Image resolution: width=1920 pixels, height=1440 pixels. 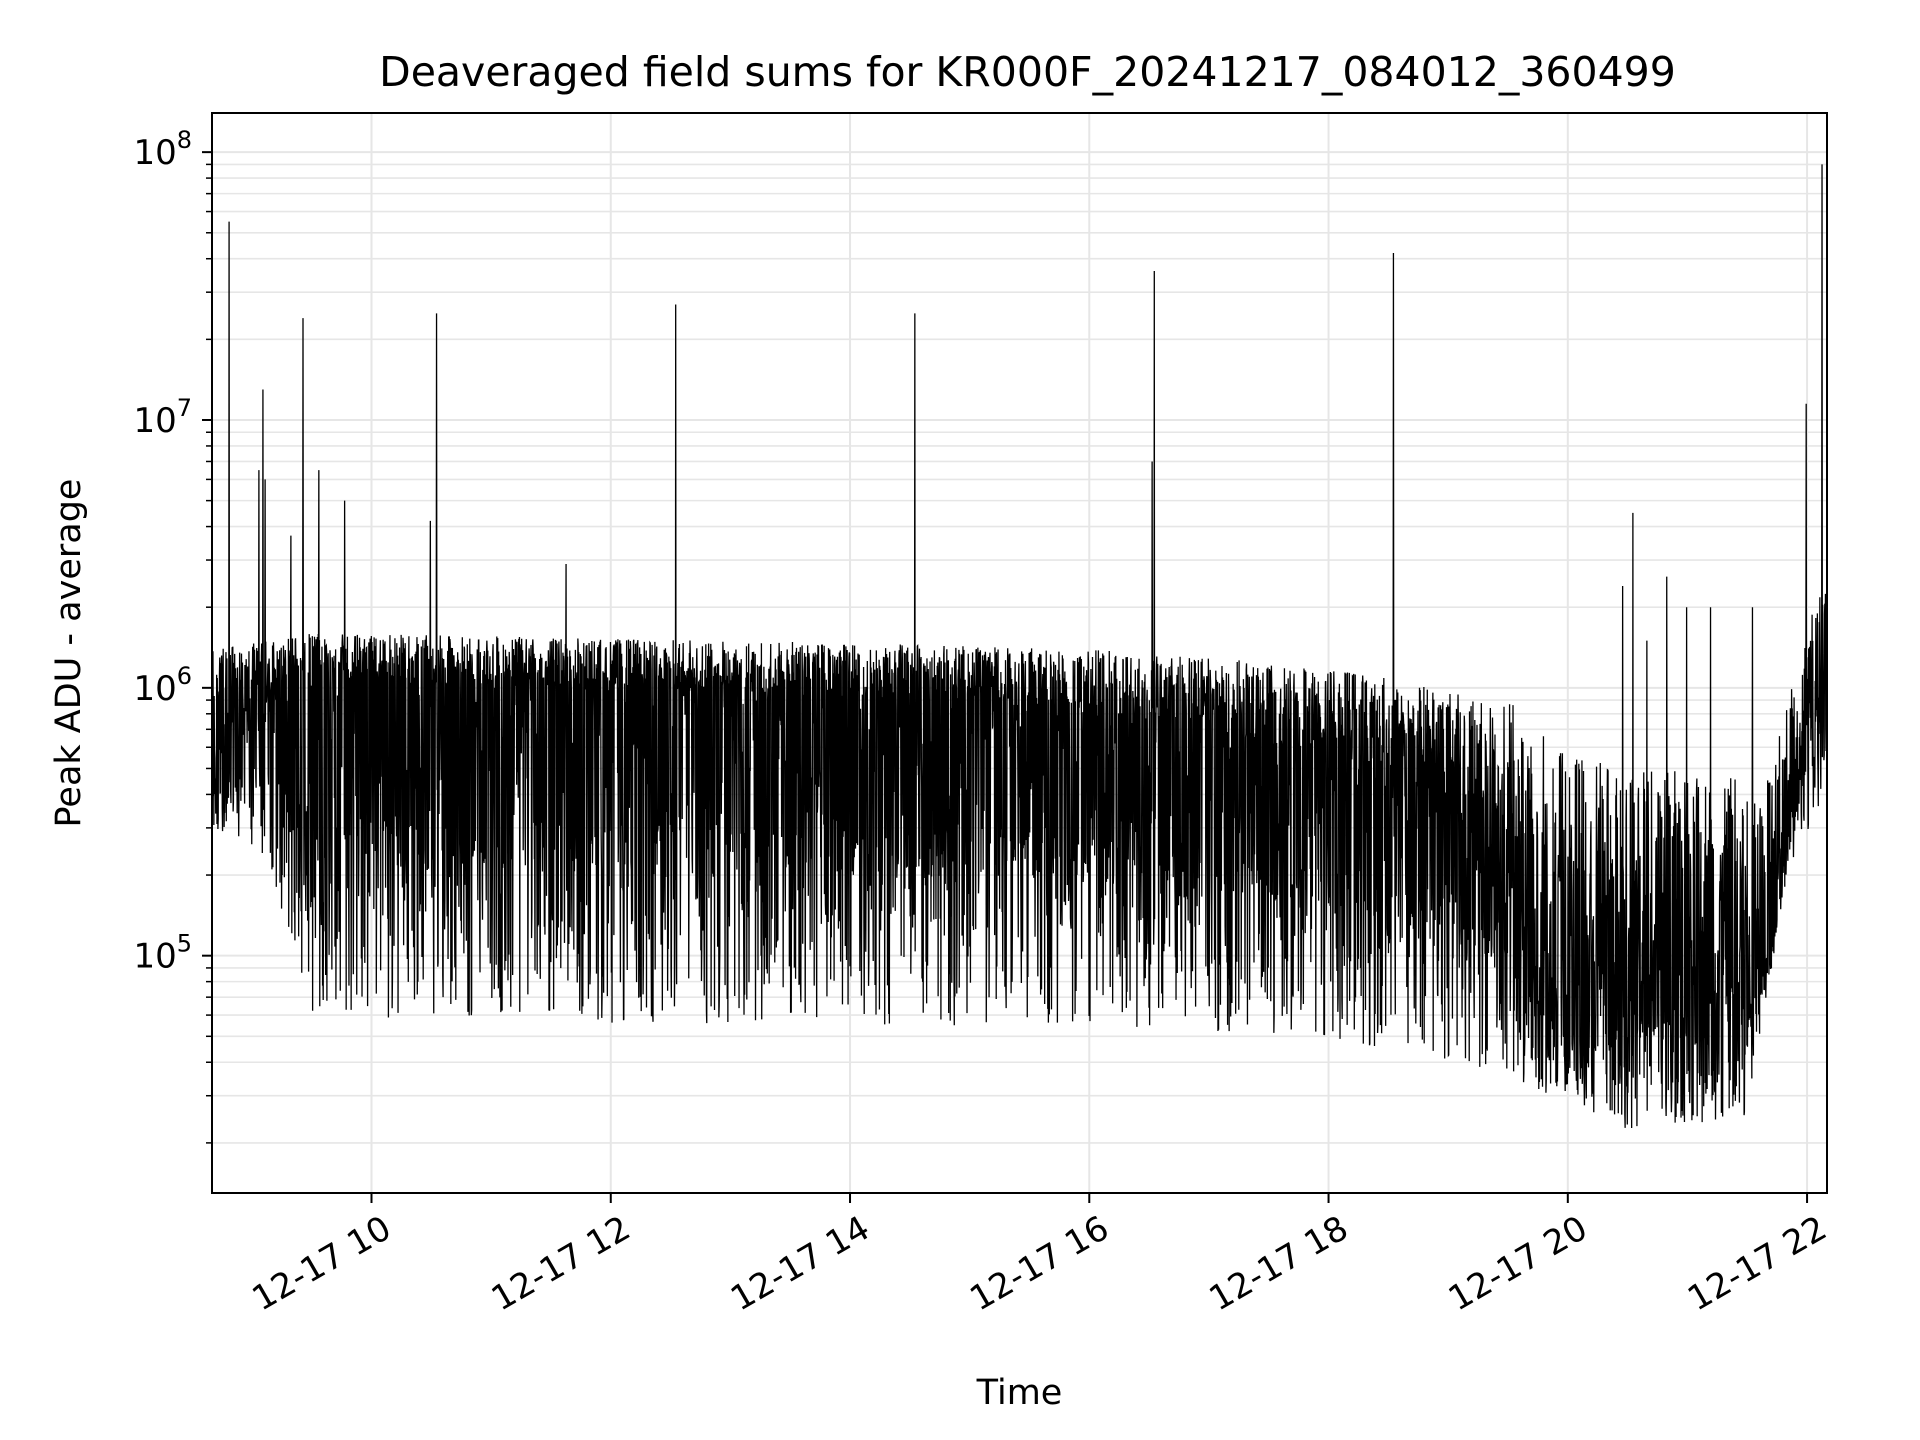 What do you see at coordinates (162, 685) in the screenshot?
I see `y-tick-label: 10⁶` at bounding box center [162, 685].